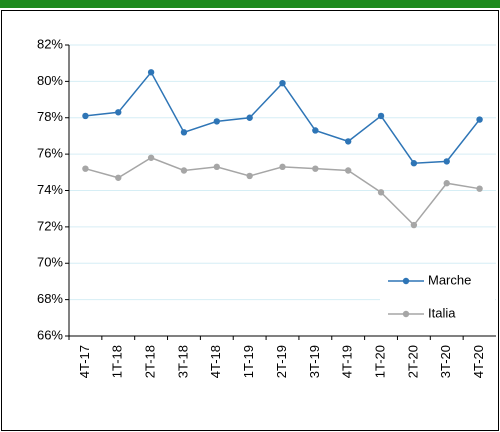 The image size is (500, 432). Describe the element at coordinates (50, 153) in the screenshot. I see `y-tick-label: 76%` at that location.